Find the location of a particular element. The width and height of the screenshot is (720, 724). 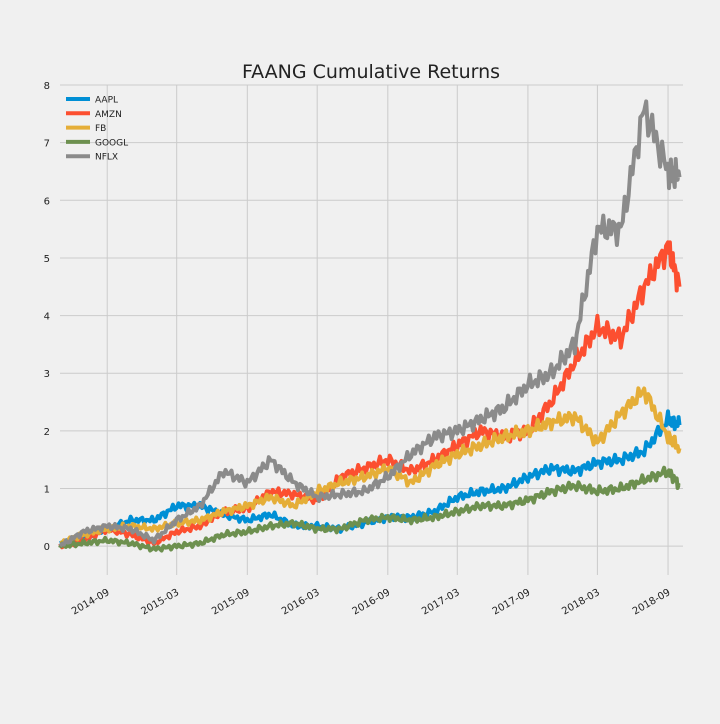

legend-label-fb: FB is located at coordinates (100, 129).